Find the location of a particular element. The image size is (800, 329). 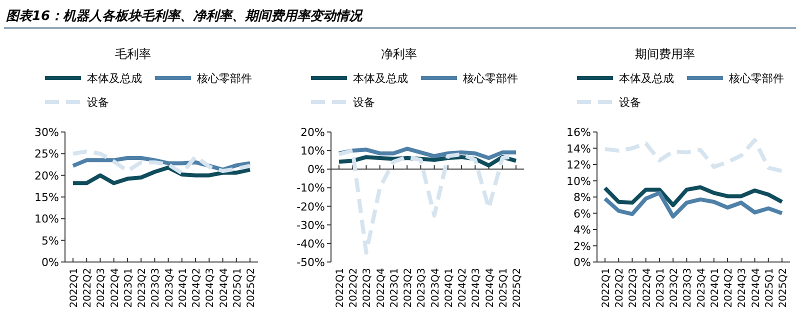

y-tick-label: 2% is located at coordinates (582, 246).